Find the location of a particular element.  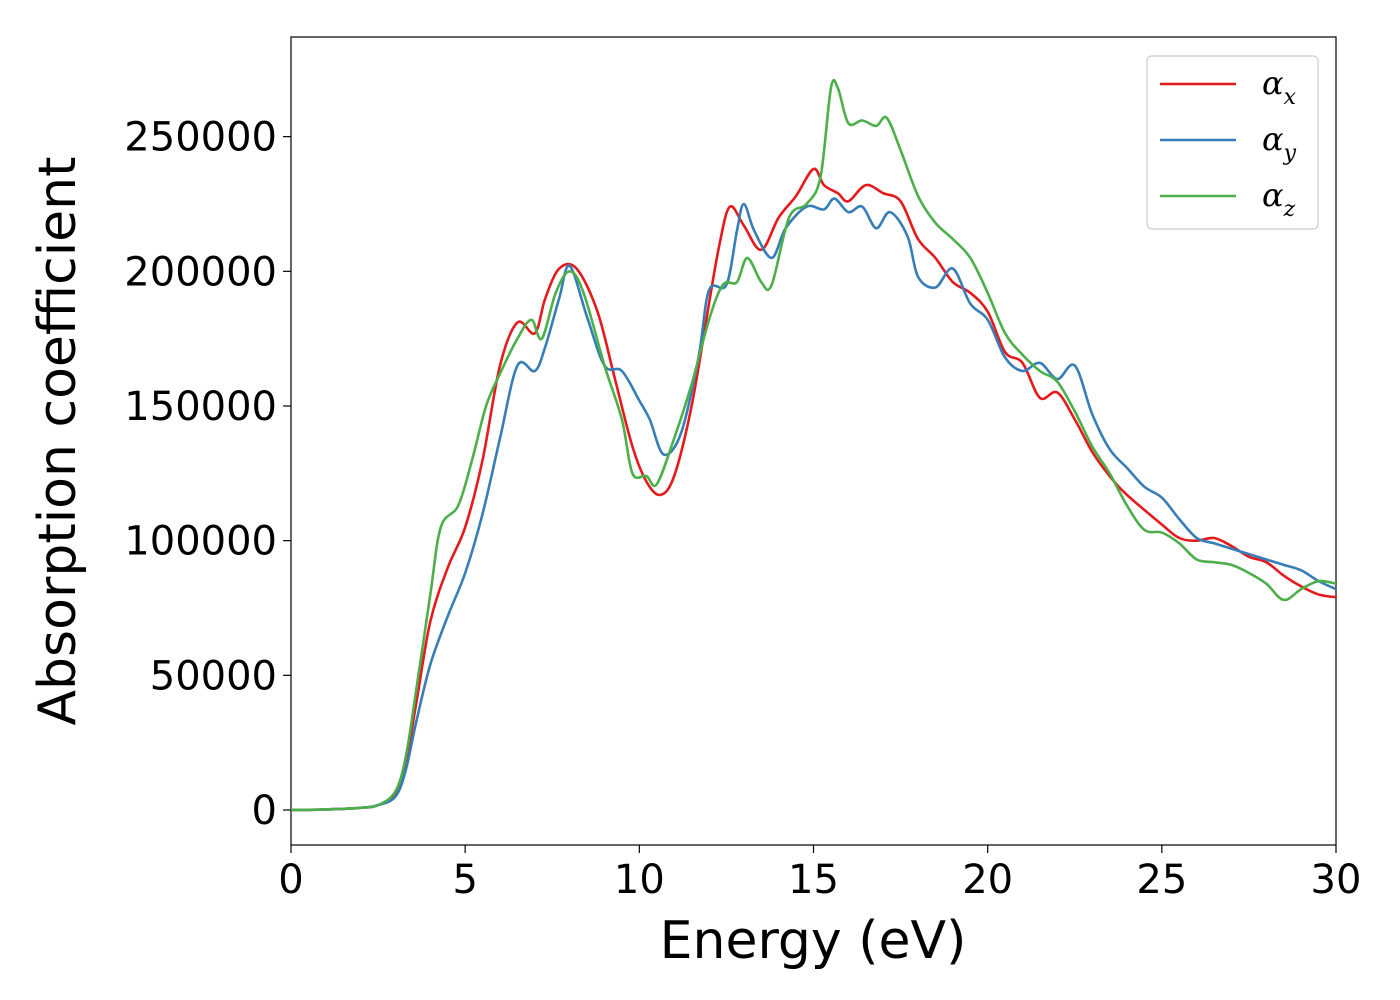

x-tick-label: 5 is located at coordinates (464, 880).